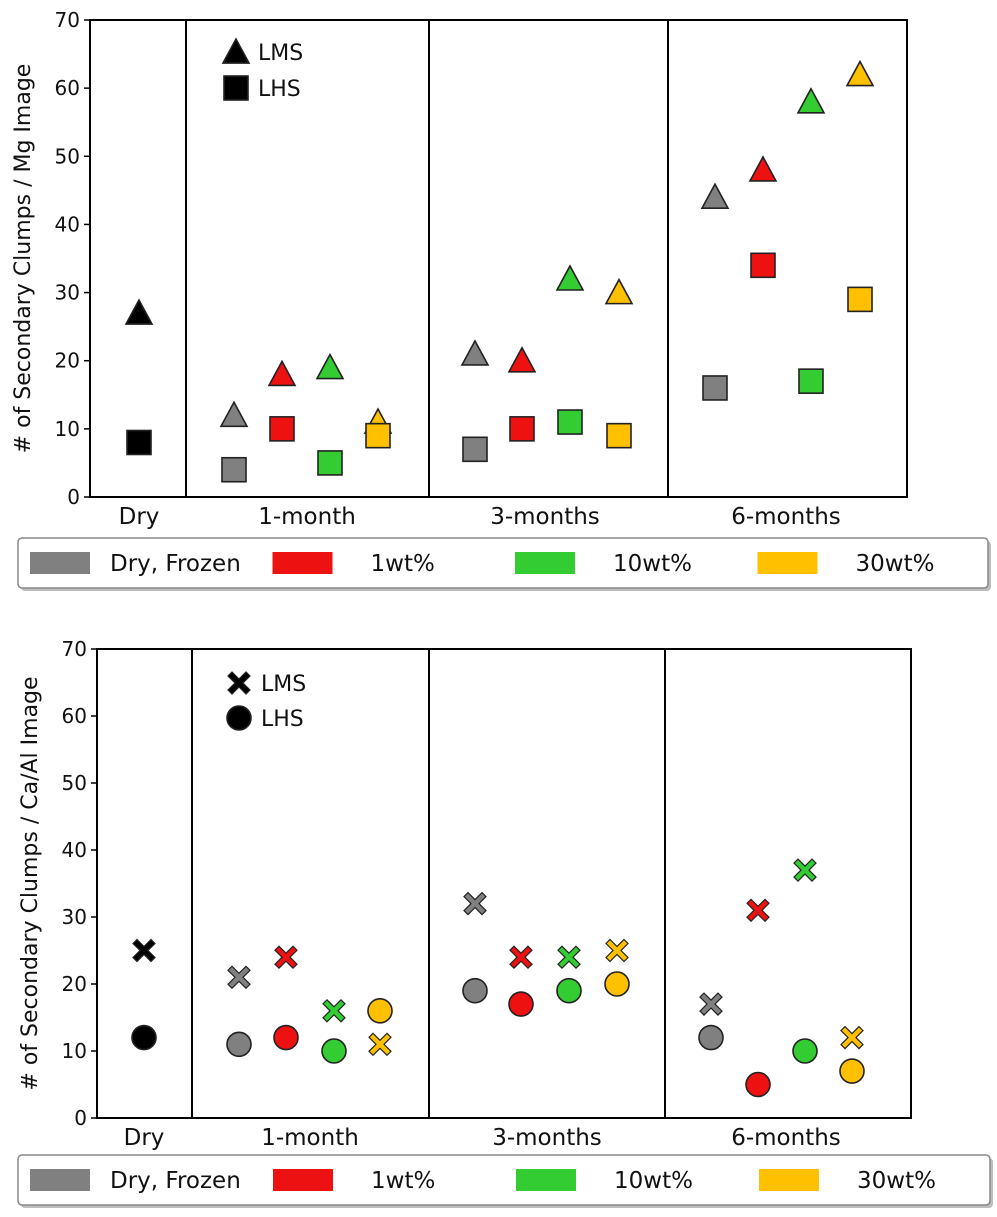  What do you see at coordinates (279, 89) in the screenshot?
I see `marker-legend-label: LHS` at bounding box center [279, 89].